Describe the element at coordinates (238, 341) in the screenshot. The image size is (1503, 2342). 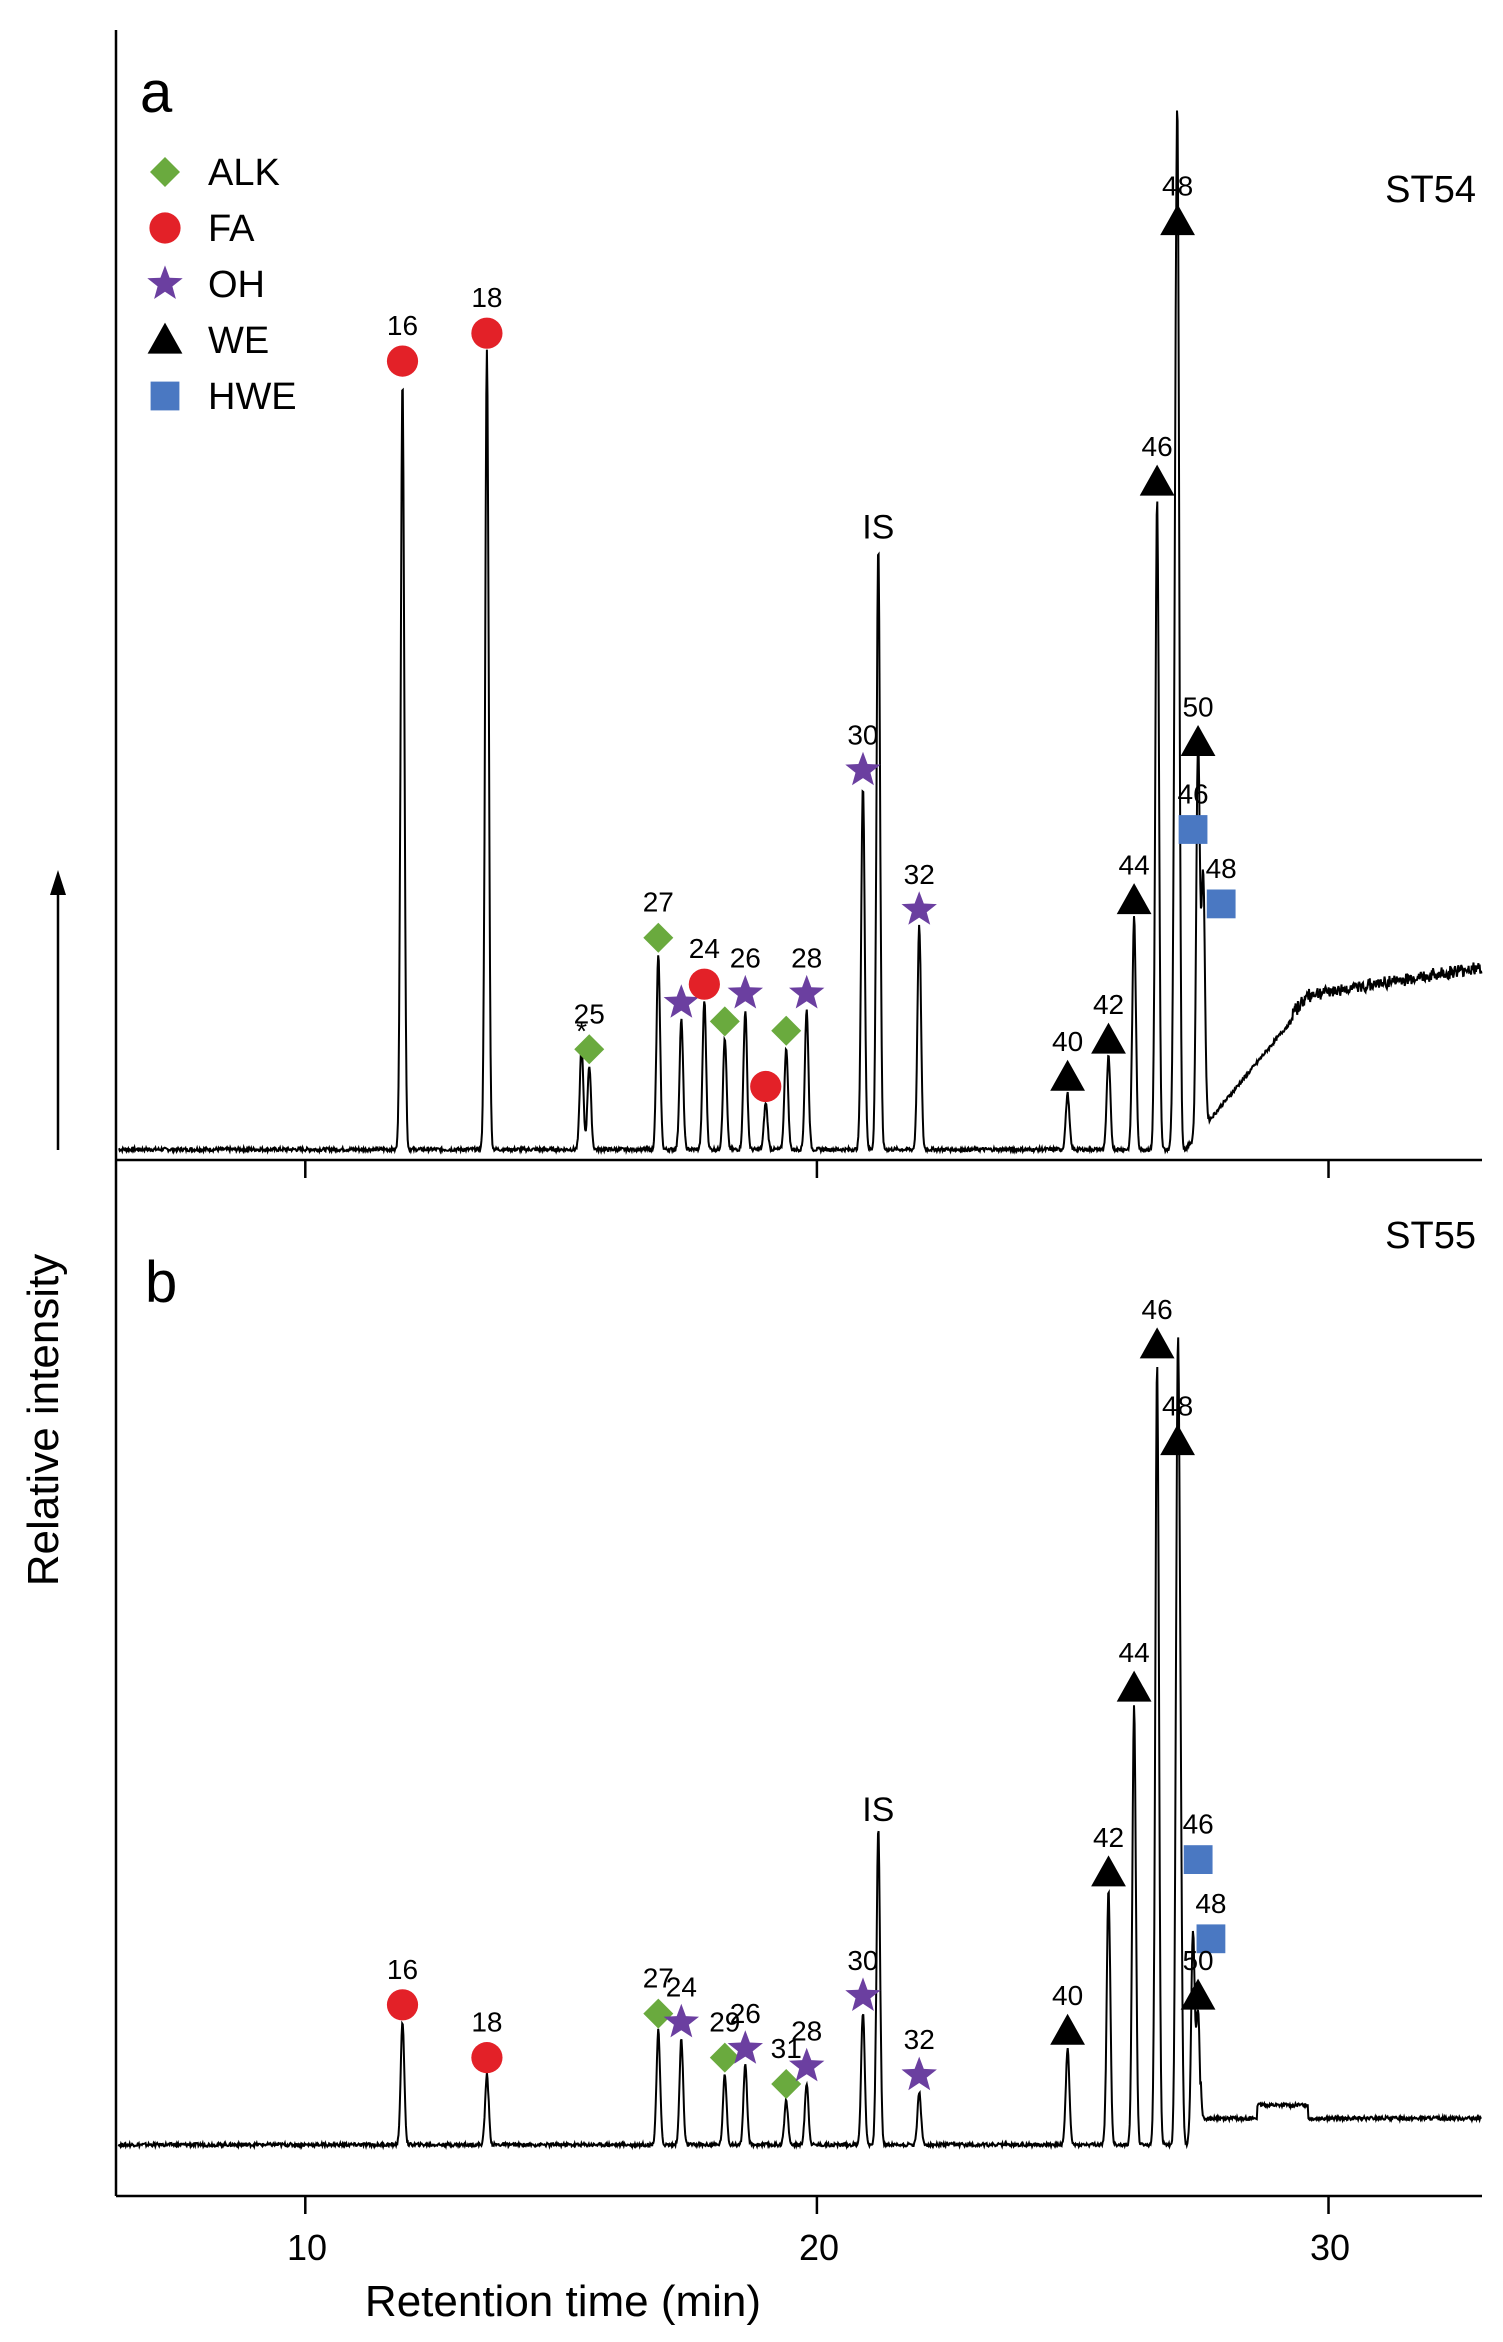
I see `legend-label-we: WE` at that location.